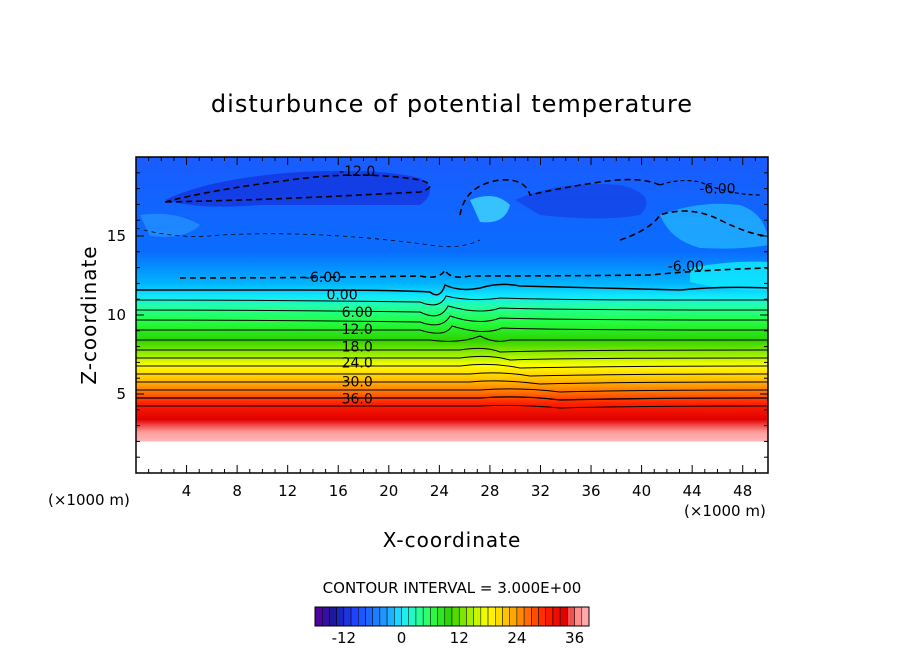 The height and width of the screenshot is (654, 904). What do you see at coordinates (170, 225) in the screenshot?
I see `warm-patch-left` at bounding box center [170, 225].